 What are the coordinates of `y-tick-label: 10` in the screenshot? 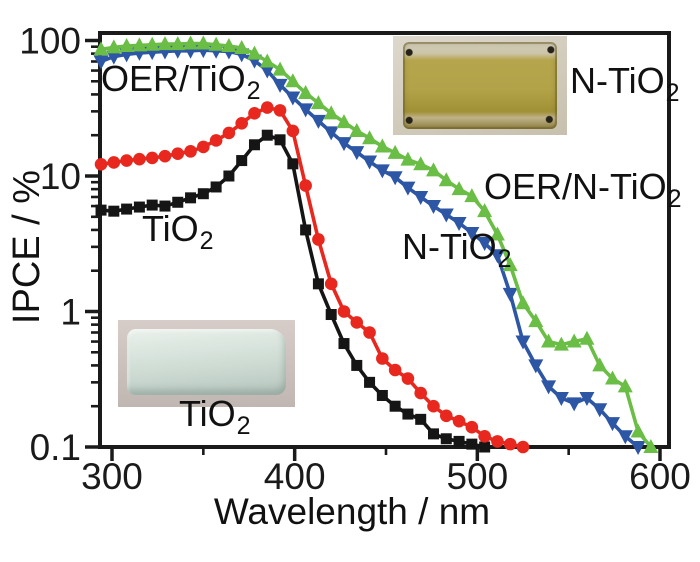 It's located at (60, 176).